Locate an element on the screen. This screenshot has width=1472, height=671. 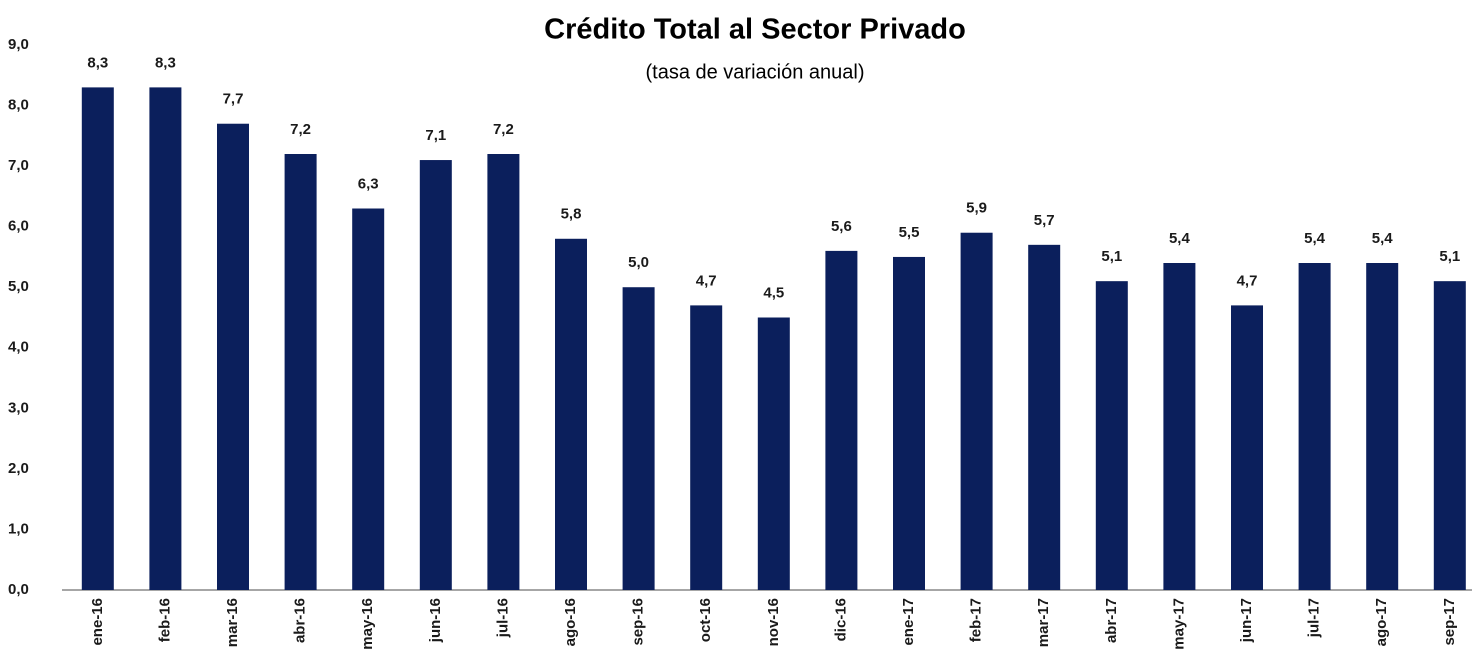
y-tick-label: 9,0 is located at coordinates (18, 44).